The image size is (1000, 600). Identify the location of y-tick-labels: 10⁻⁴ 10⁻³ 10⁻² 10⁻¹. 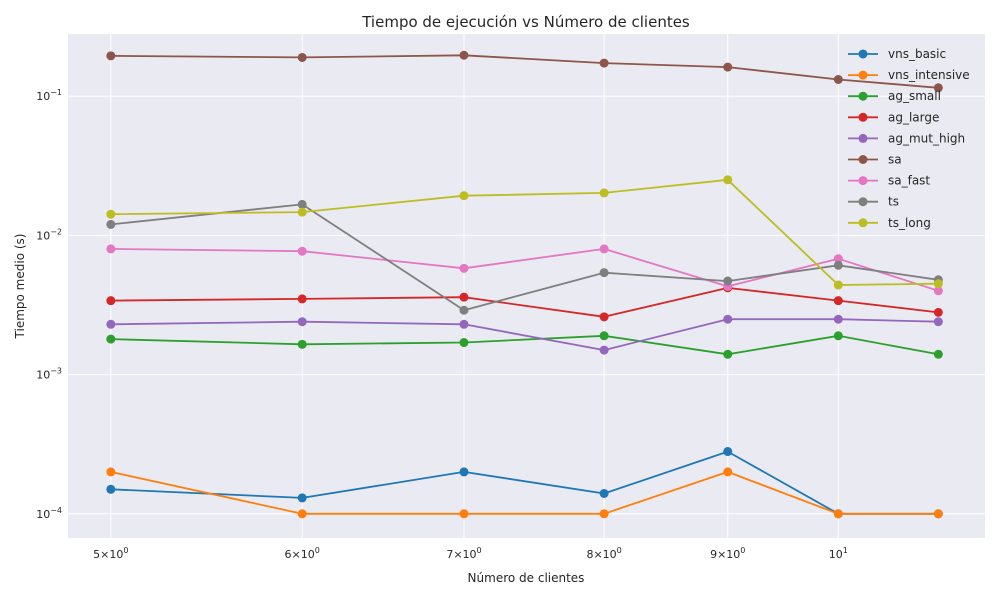
(49, 304).